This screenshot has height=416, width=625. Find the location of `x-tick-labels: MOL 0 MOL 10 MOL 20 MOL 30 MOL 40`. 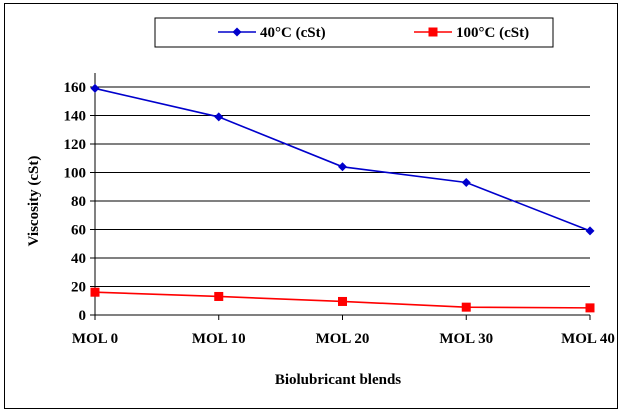

x-tick-labels: MOL 0 MOL 10 MOL 20 MOL 30 MOL 40 is located at coordinates (343, 339).